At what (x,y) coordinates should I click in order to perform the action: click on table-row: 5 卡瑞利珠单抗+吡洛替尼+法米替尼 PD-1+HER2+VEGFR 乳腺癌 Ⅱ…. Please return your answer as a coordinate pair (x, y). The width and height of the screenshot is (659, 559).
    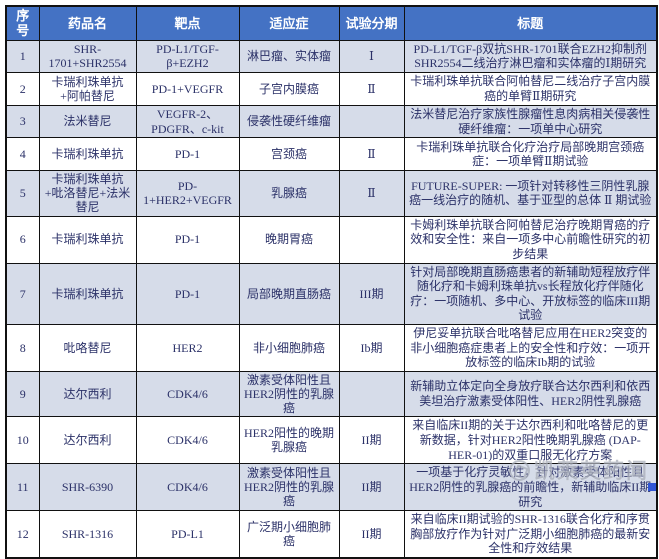
    Looking at the image, I should click on (331, 193).